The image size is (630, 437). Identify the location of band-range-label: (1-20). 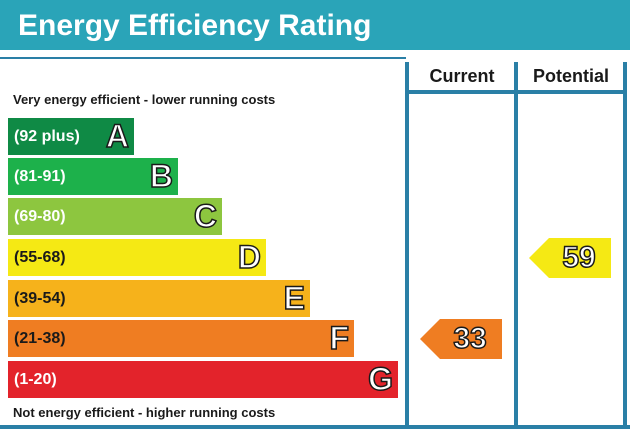
(35, 379).